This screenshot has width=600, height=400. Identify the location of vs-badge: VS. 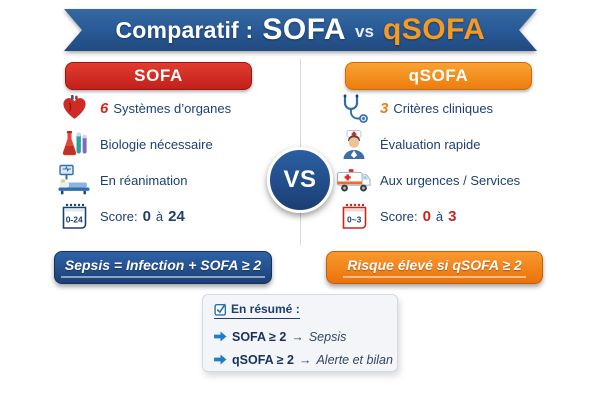
(300, 180).